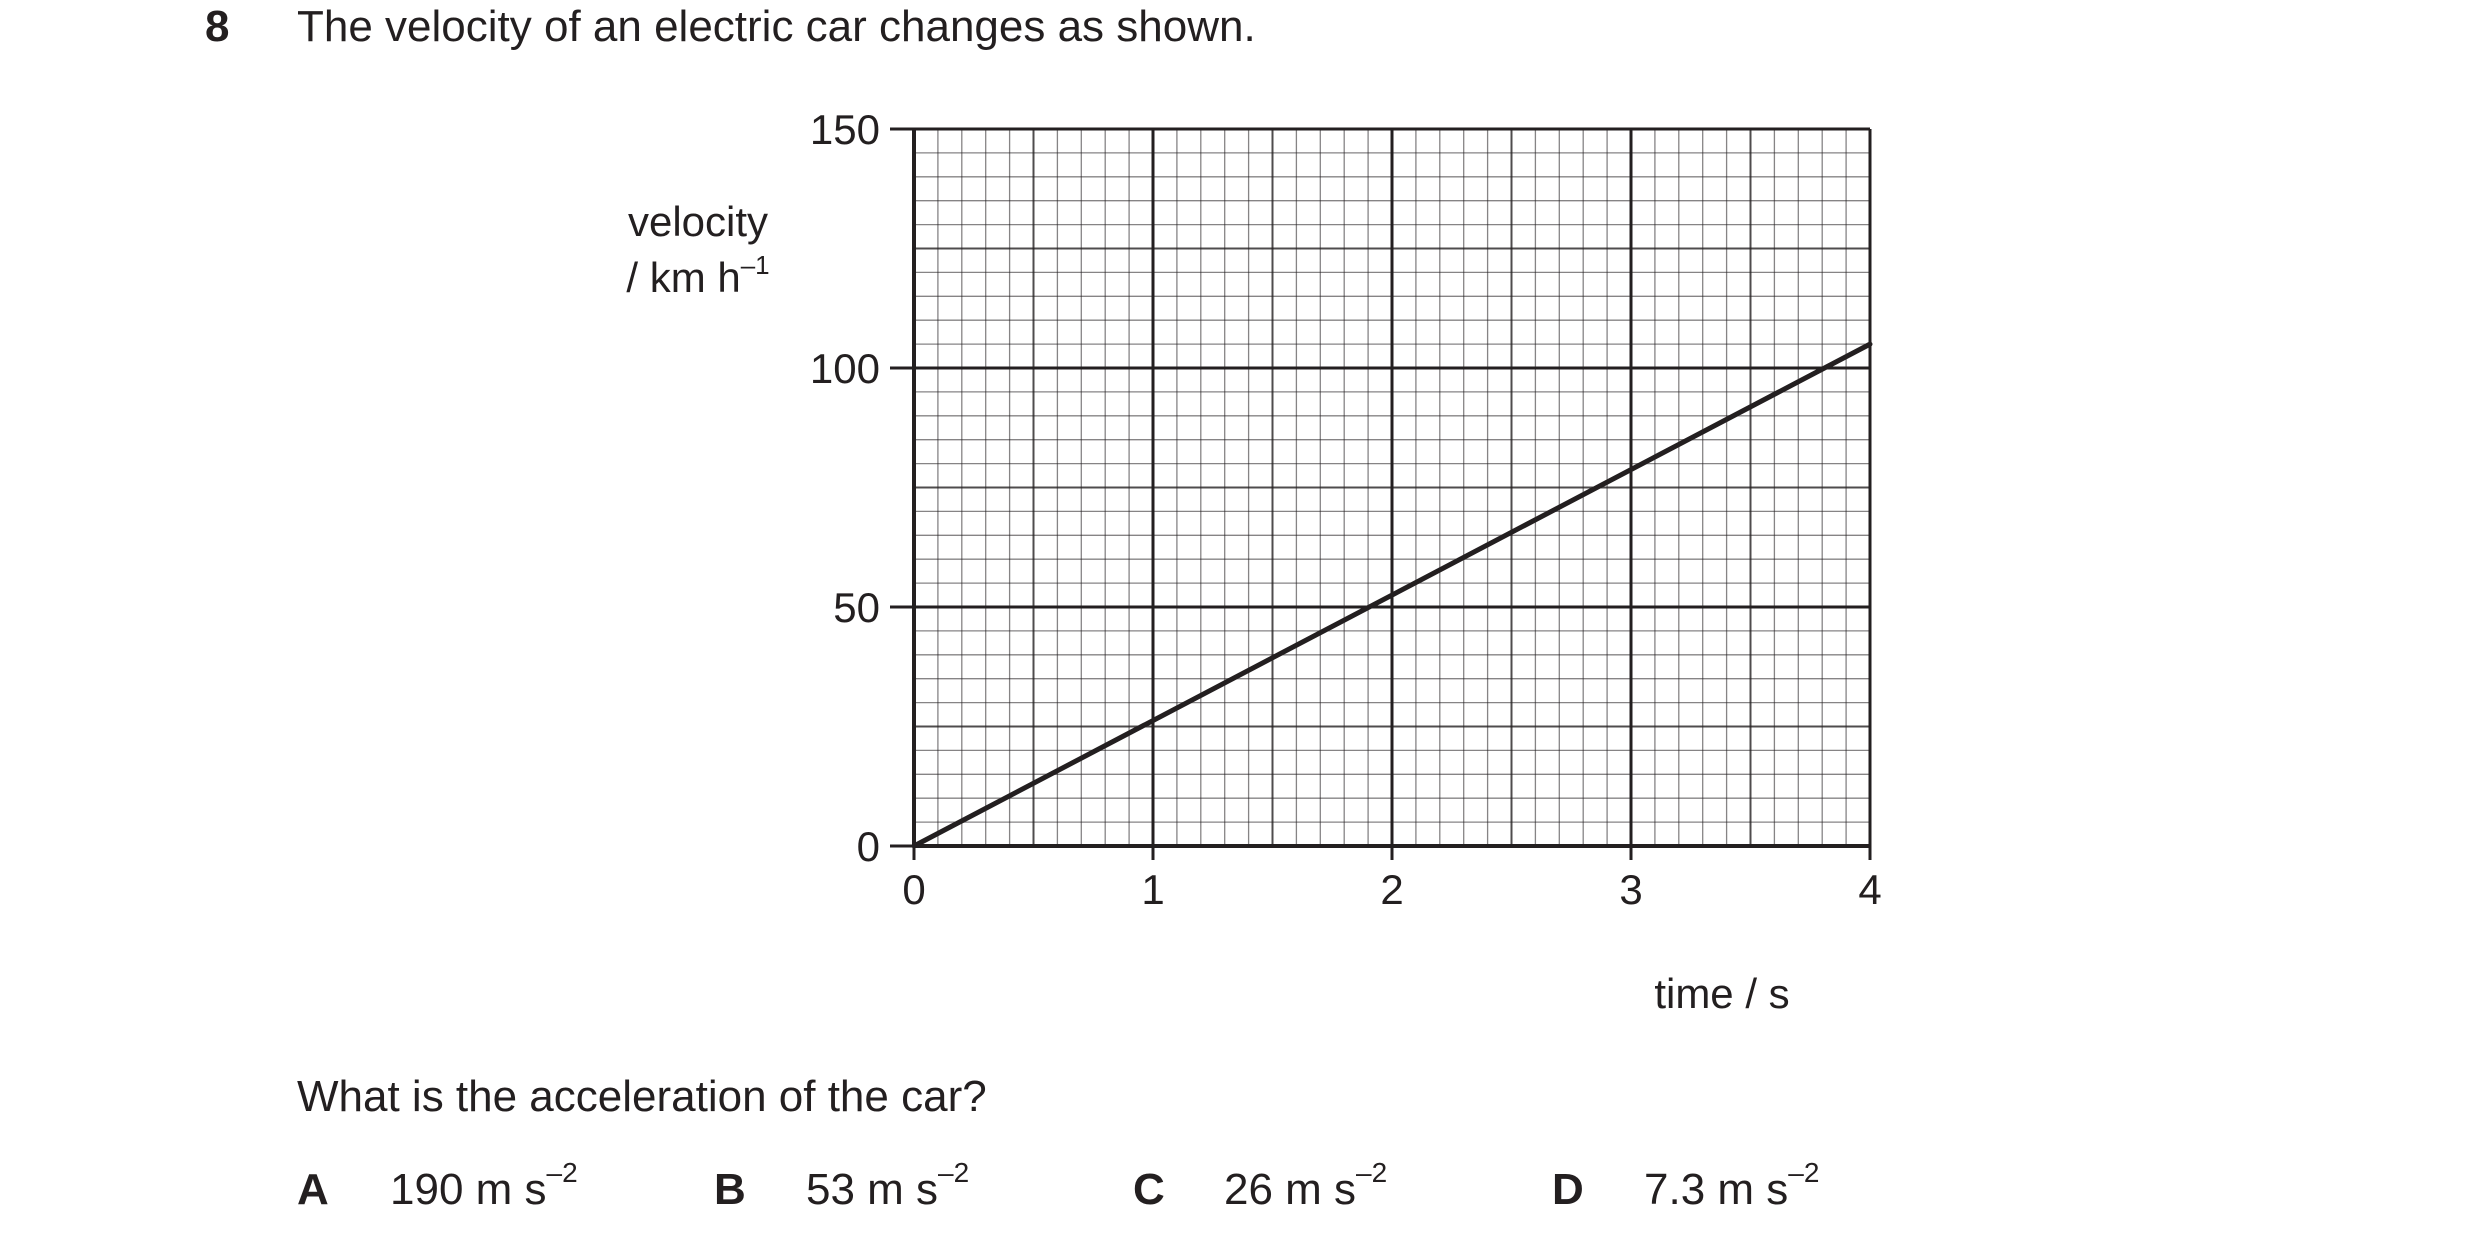 Image resolution: width=2480 pixels, height=1246 pixels. Describe the element at coordinates (1804, 1172) in the screenshot. I see `option-d-exponent: –2` at that location.